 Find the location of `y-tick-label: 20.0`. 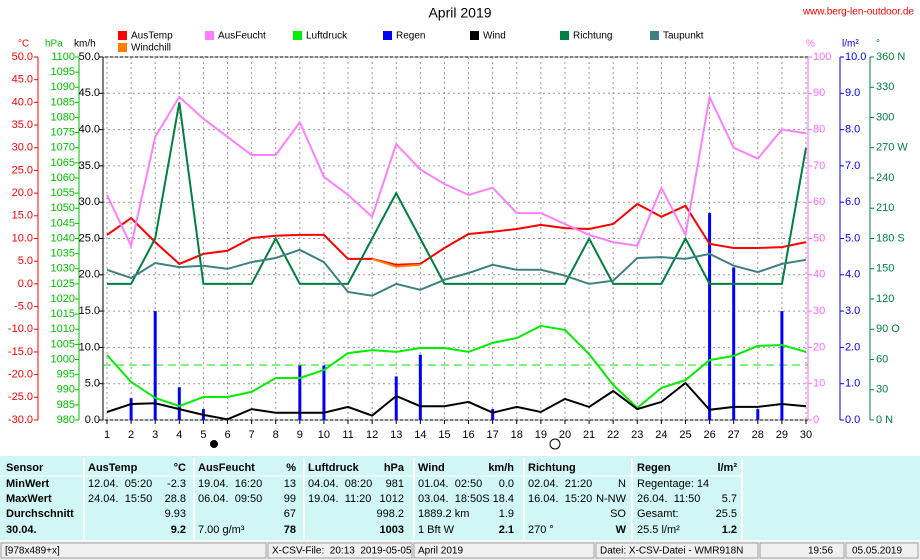

y-tick-label: 20.0 is located at coordinates (22, 193).